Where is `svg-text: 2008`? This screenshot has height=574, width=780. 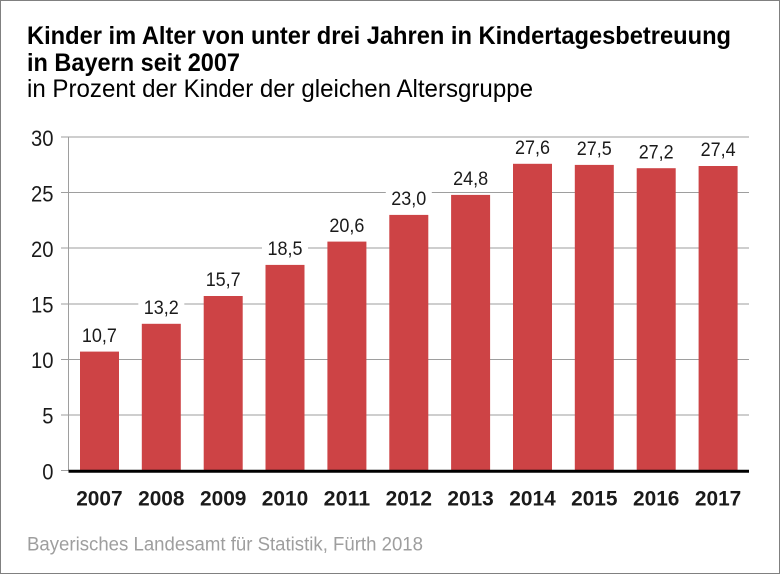 svg-text: 2008 is located at coordinates (161, 499).